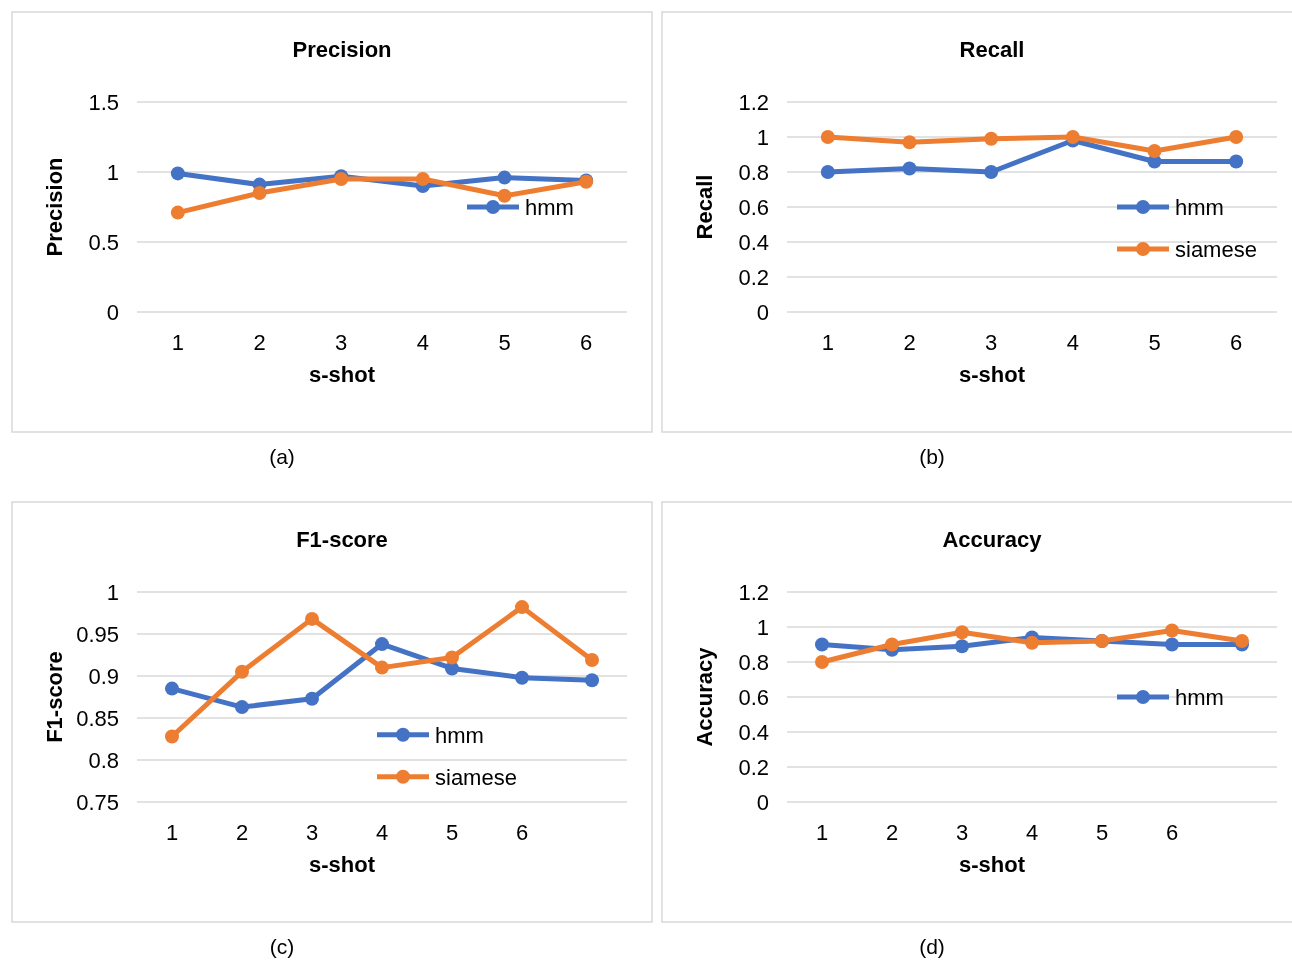 Image resolution: width=1292 pixels, height=978 pixels. What do you see at coordinates (342, 49) in the screenshot?
I see `chart-title: Precision` at bounding box center [342, 49].